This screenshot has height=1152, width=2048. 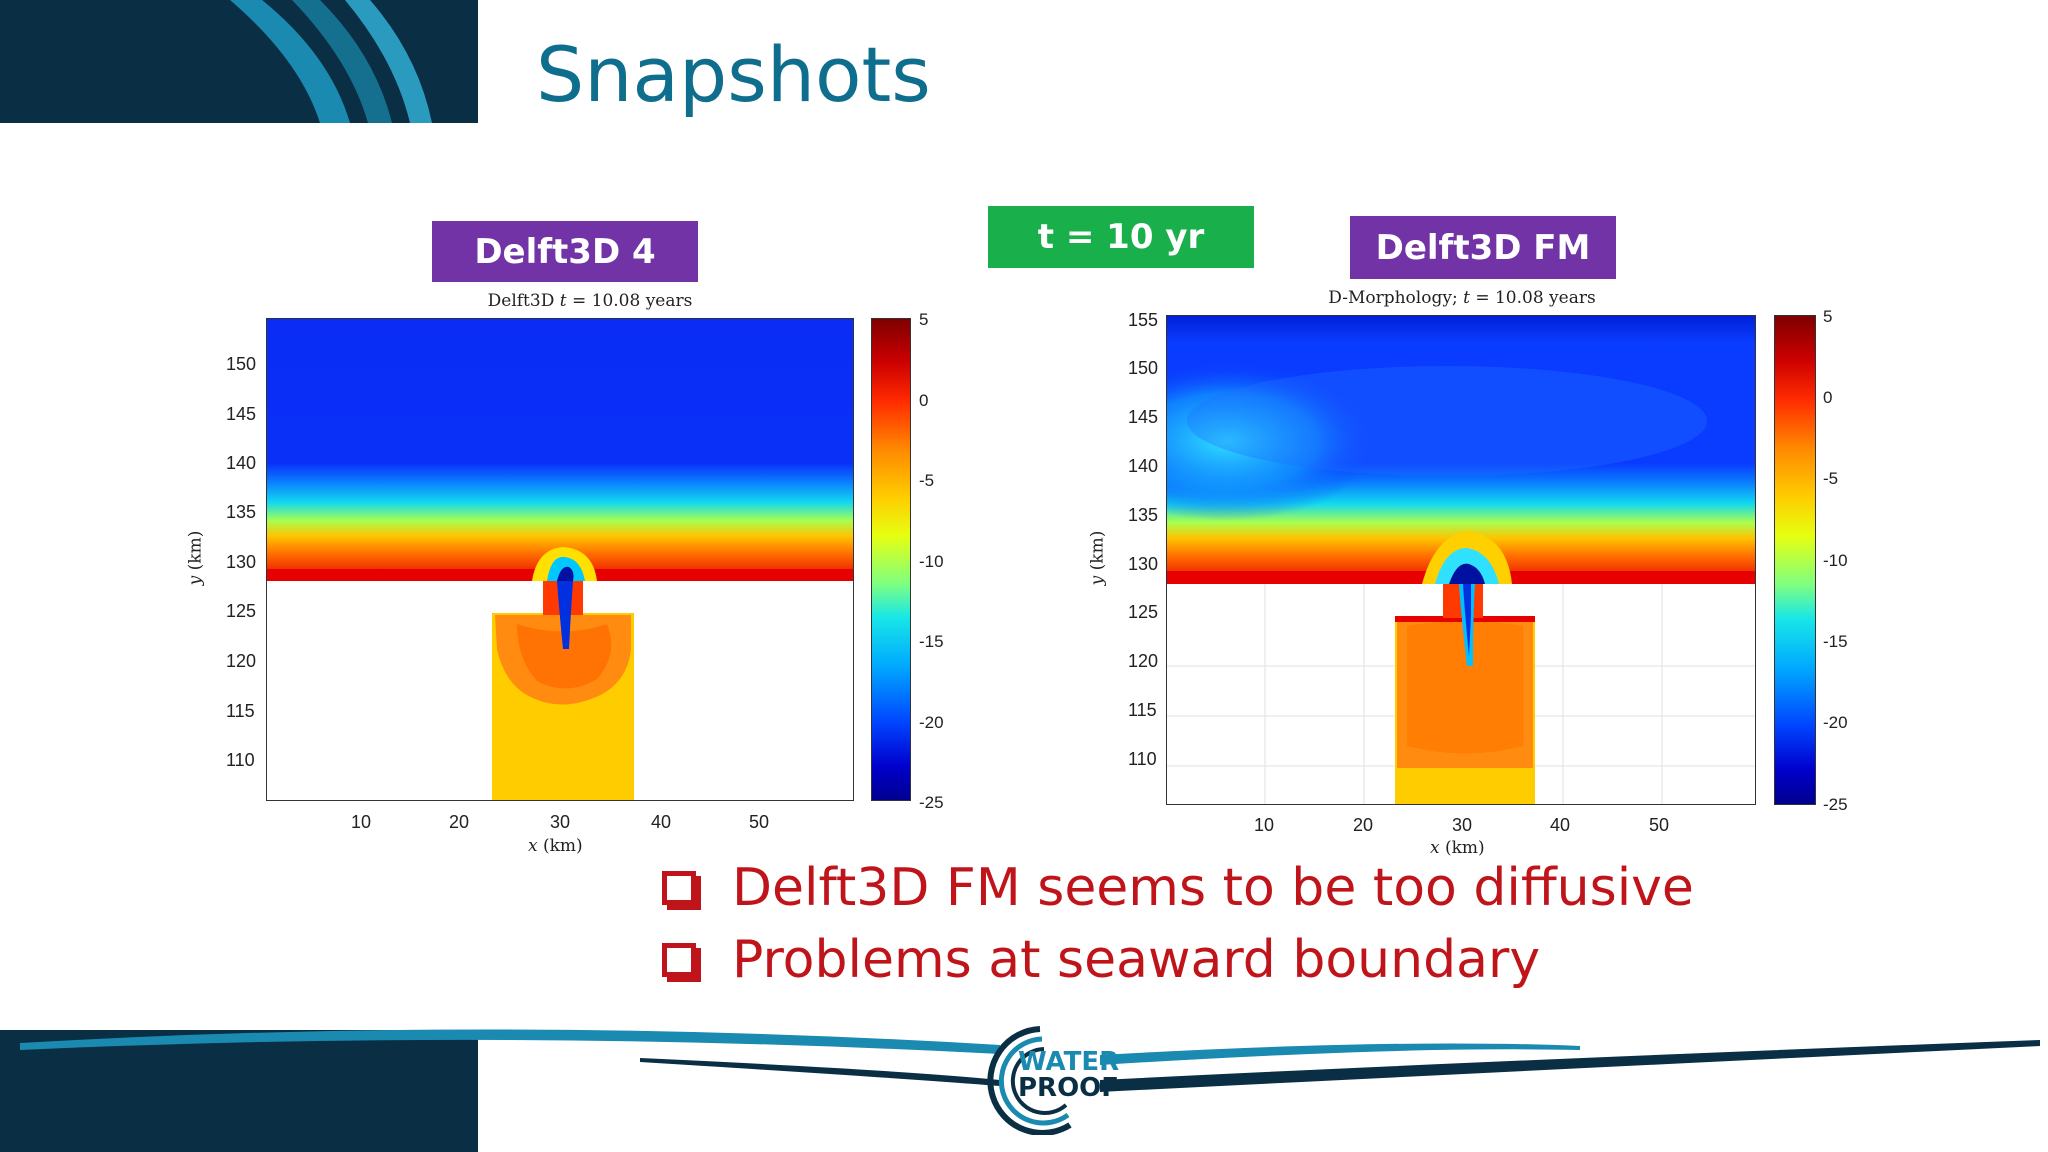 What do you see at coordinates (1835, 723) in the screenshot?
I see `right-cbar-tick: -20` at bounding box center [1835, 723].